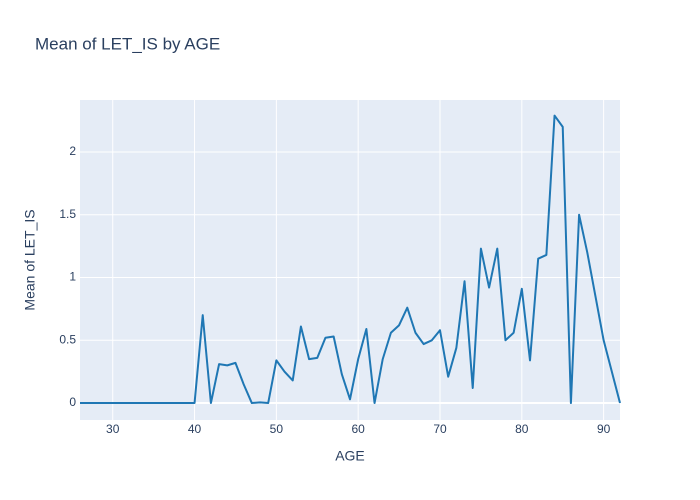  I want to click on y-tick-label: 2, so click(72, 151).